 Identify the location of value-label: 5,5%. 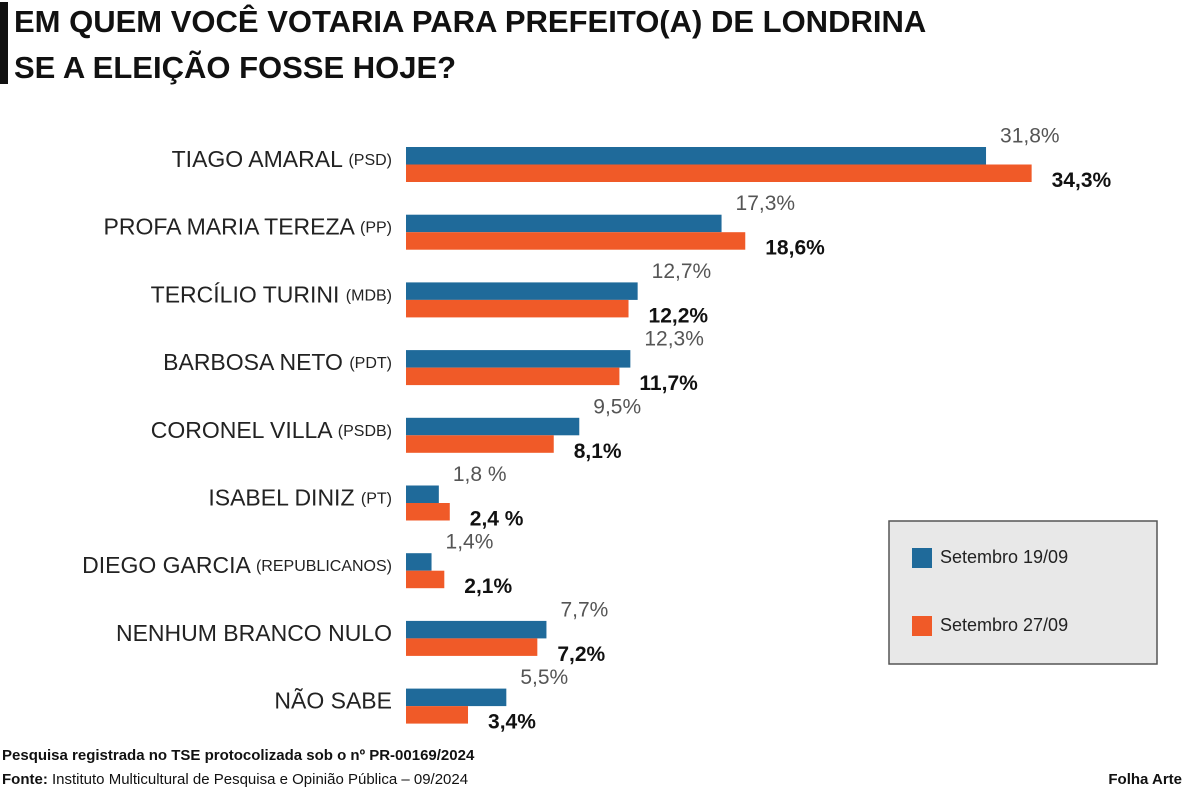
(544, 677).